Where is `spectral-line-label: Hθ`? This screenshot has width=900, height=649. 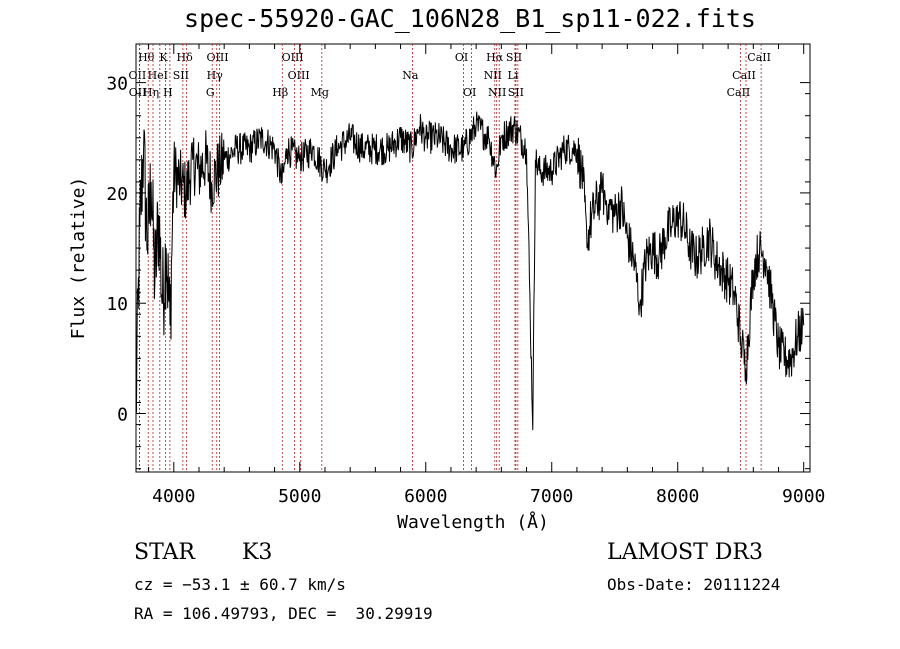
spectral-line-label: Hθ is located at coordinates (146, 57).